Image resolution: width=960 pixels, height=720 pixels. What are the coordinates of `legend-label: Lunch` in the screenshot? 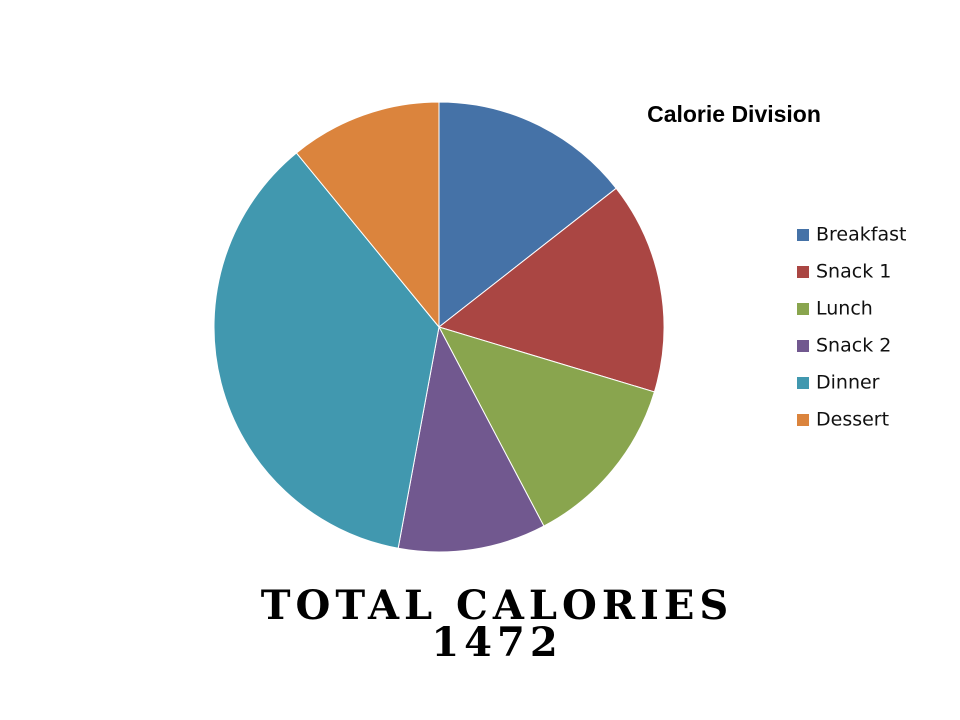 It's located at (844, 309).